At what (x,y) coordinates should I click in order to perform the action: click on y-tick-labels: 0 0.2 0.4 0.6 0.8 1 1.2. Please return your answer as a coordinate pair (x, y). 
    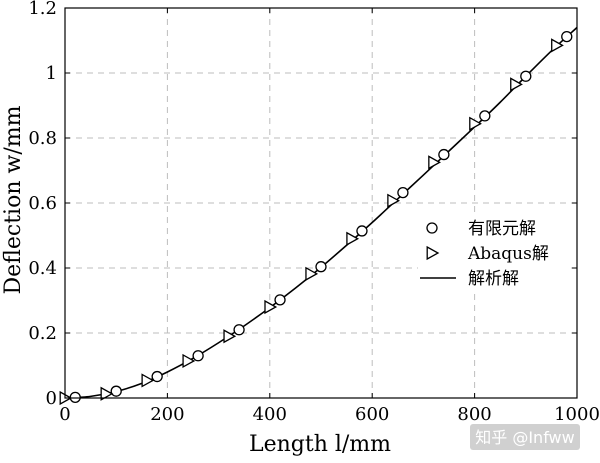
    Looking at the image, I should click on (42, 204).